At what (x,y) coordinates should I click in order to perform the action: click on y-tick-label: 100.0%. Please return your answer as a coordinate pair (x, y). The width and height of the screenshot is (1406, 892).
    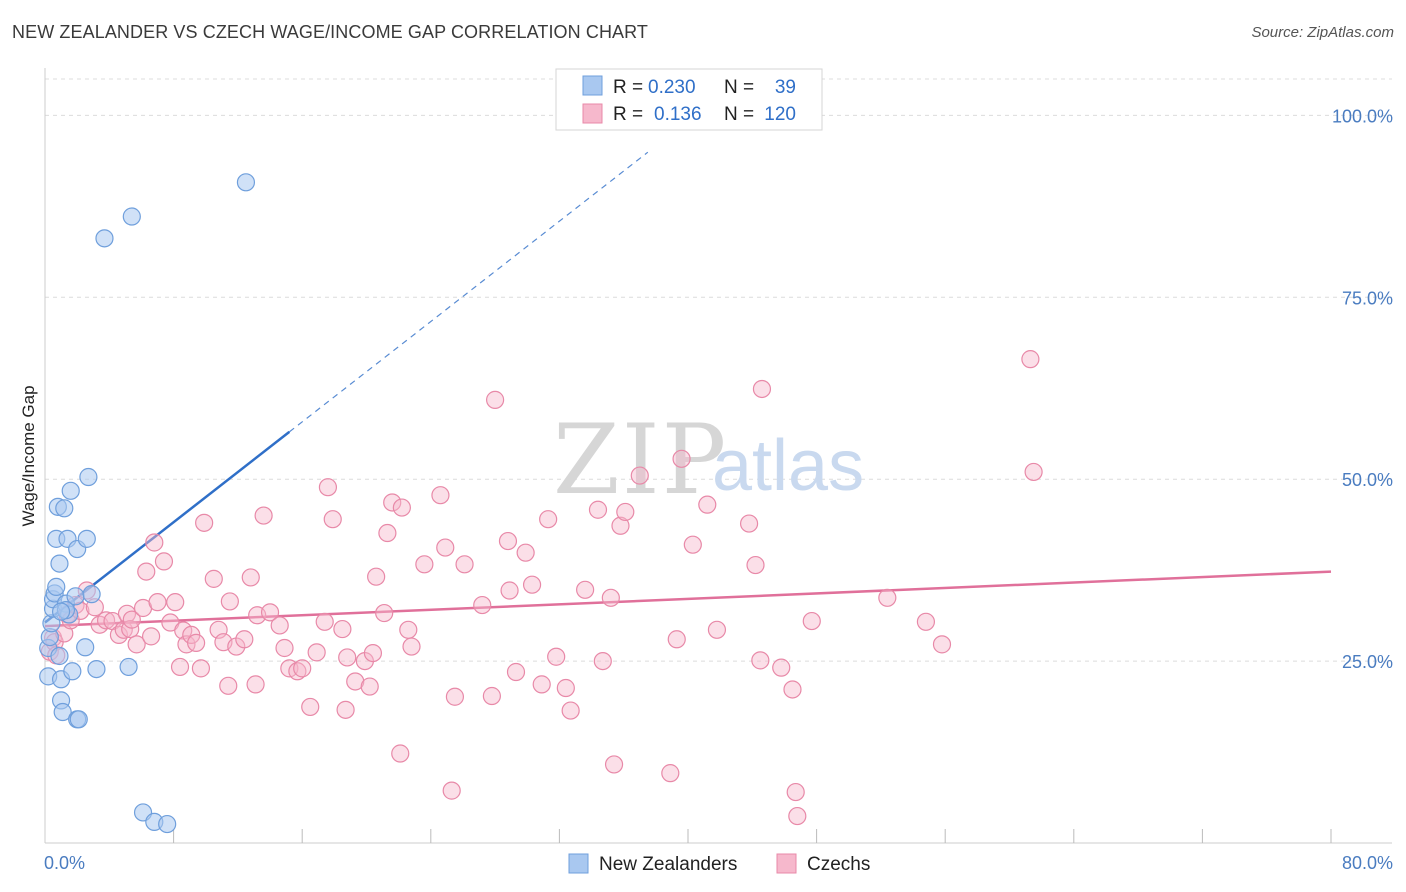
    Looking at the image, I should click on (1362, 116).